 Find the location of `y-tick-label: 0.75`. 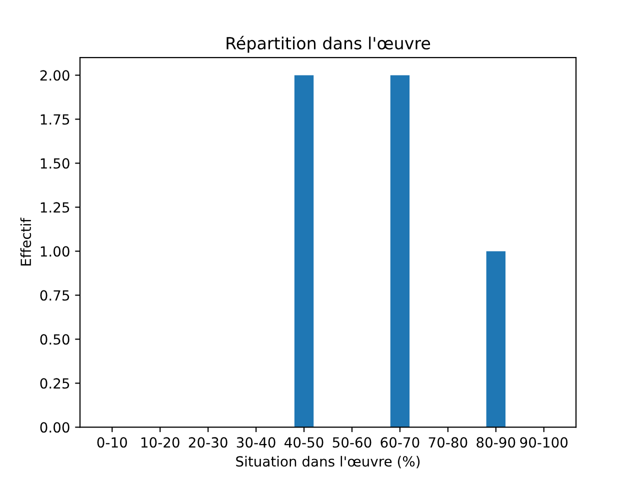

y-tick-label: 0.75 is located at coordinates (55, 295).